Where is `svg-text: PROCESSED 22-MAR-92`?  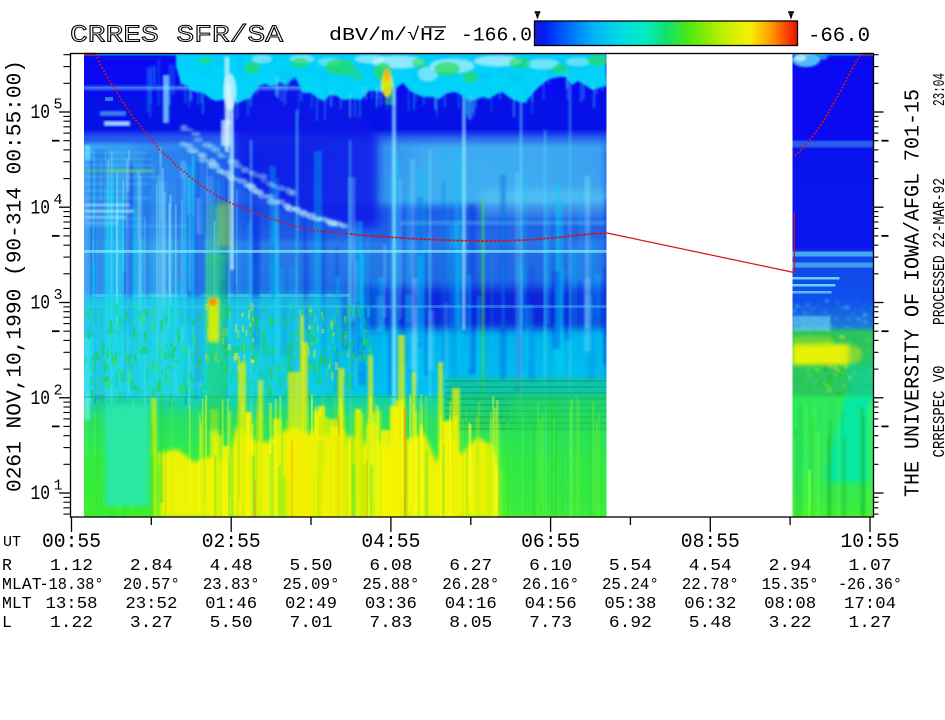
svg-text: PROCESSED 22-MAR-92 is located at coordinates (938, 251).